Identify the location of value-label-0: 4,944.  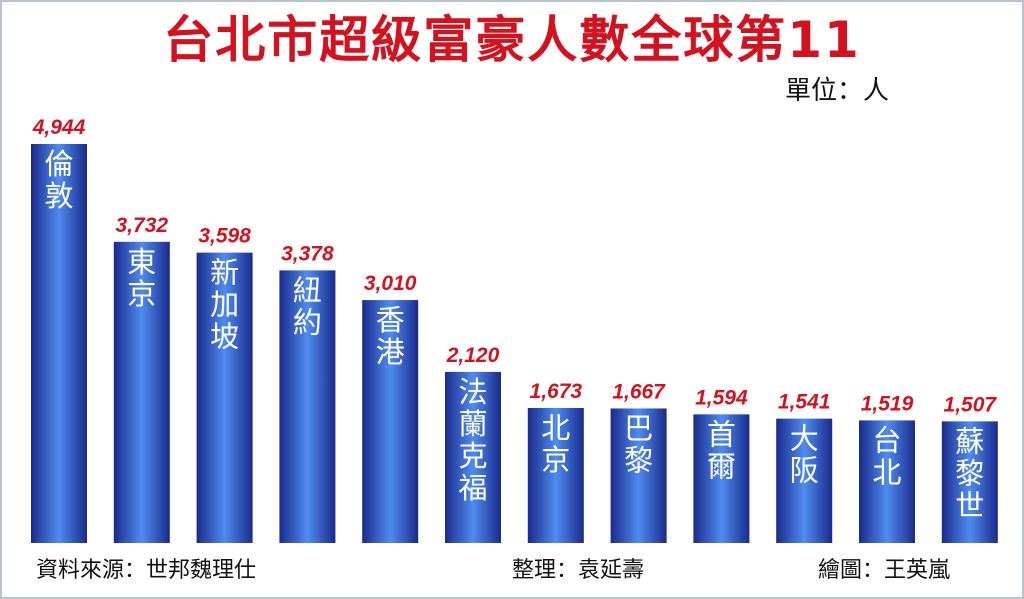
(59, 127).